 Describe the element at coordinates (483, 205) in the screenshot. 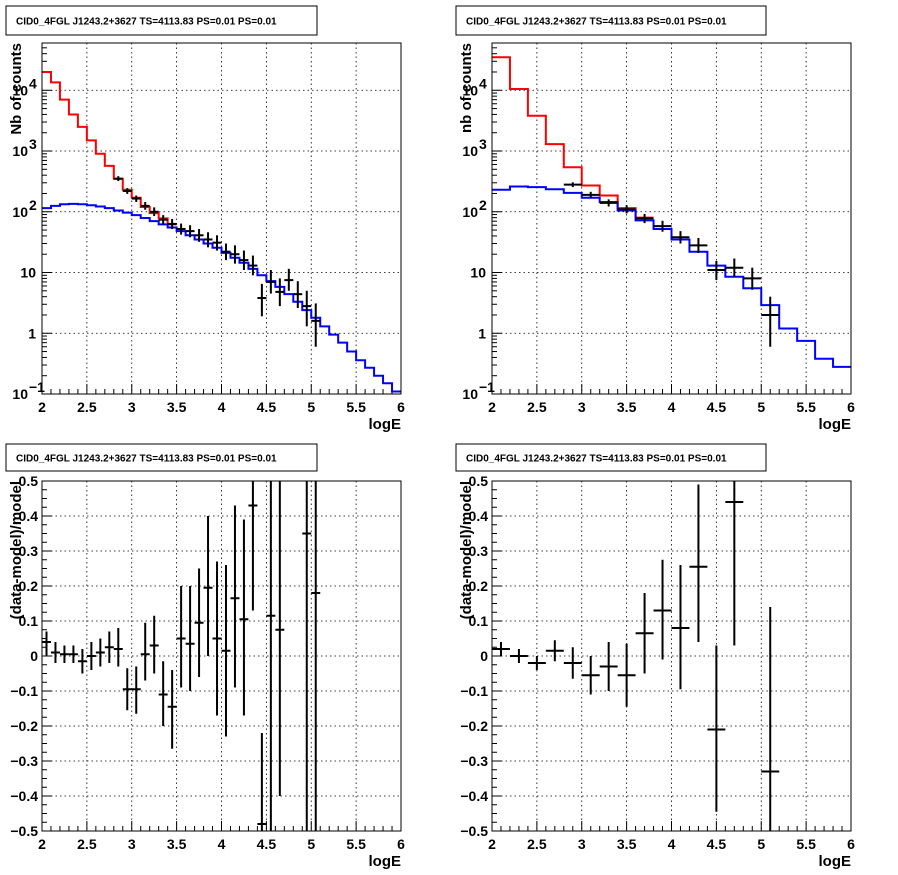

I see `y-tick-exponent: 2` at that location.